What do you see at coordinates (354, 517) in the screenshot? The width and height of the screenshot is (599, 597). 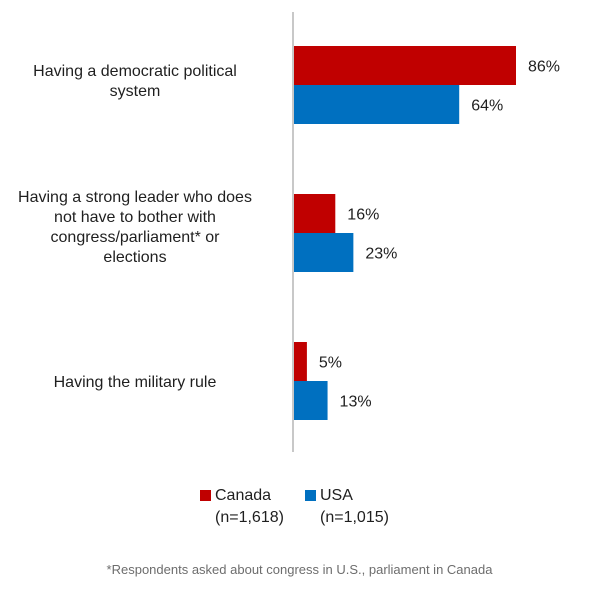 I see `legend-sample-usa: (n=1,015)` at bounding box center [354, 517].